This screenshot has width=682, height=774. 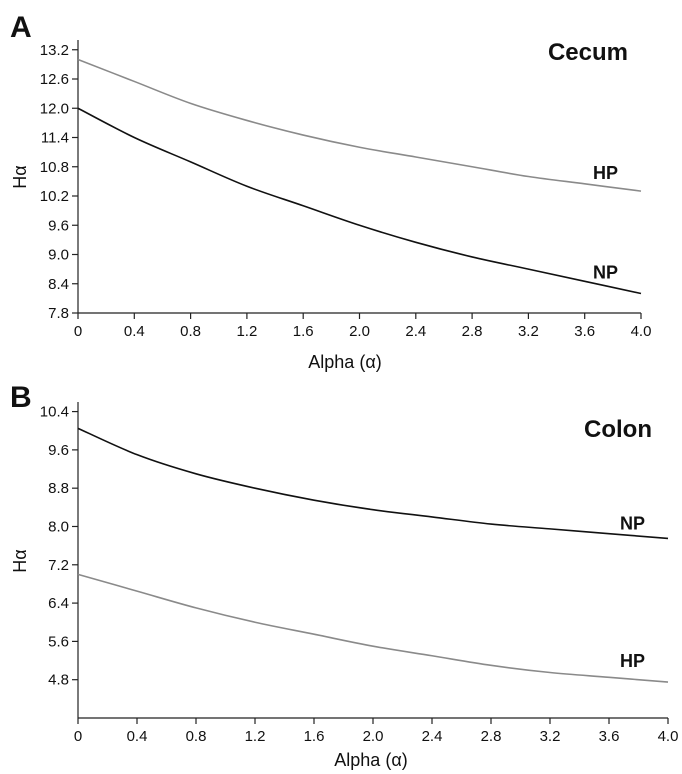 I want to click on panel-a-y-tick-label: 10.8, so click(x=54, y=167).